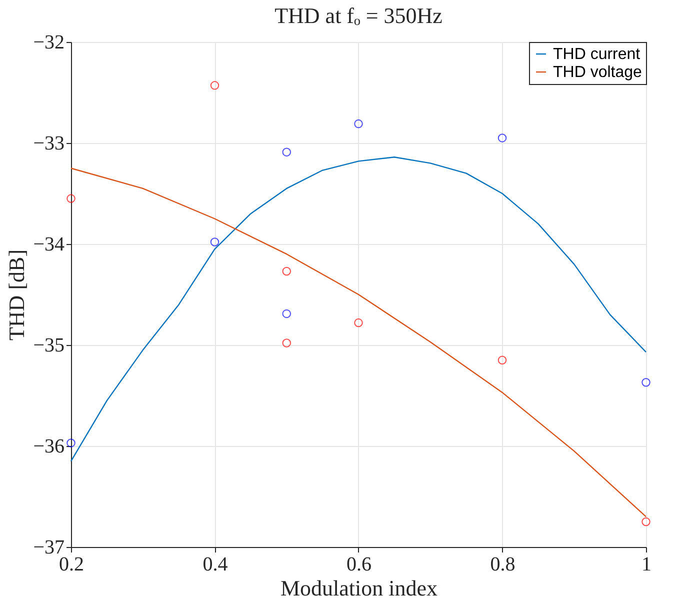  I want to click on chart-title: THD at fₒ = 350Hz, so click(358, 15).